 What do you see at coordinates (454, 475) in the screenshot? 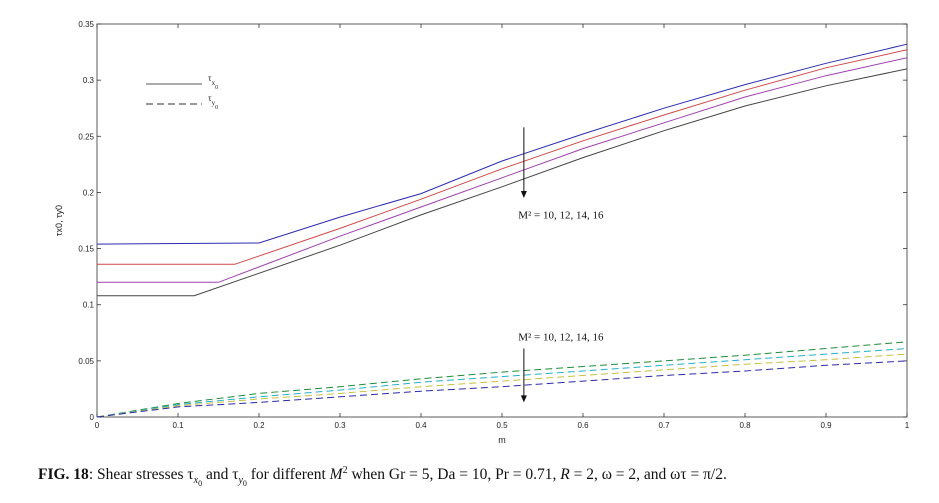
I see `caption-rest: when Gr = 5, Da = 10, Pr = 0.71,` at bounding box center [454, 475].